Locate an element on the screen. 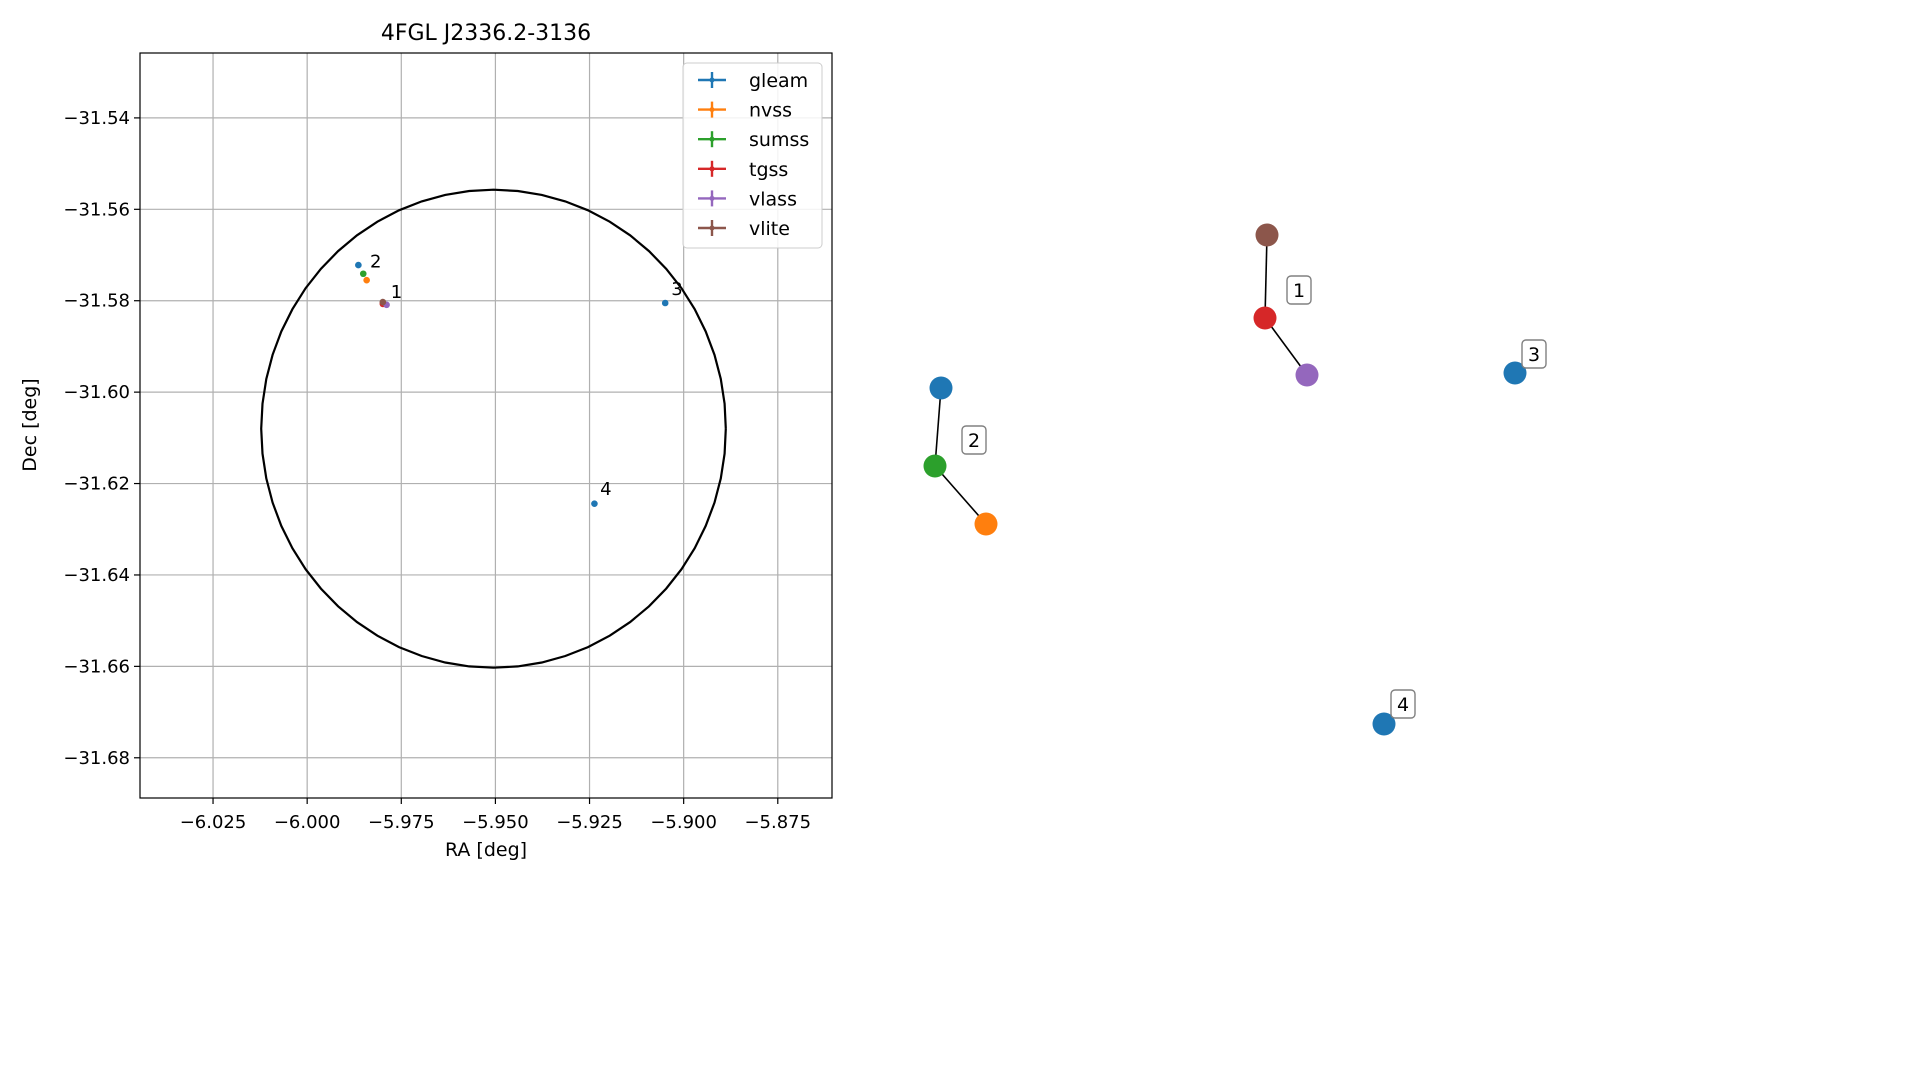 The width and height of the screenshot is (1919, 1080). network-label-text: 1 is located at coordinates (1299, 291).